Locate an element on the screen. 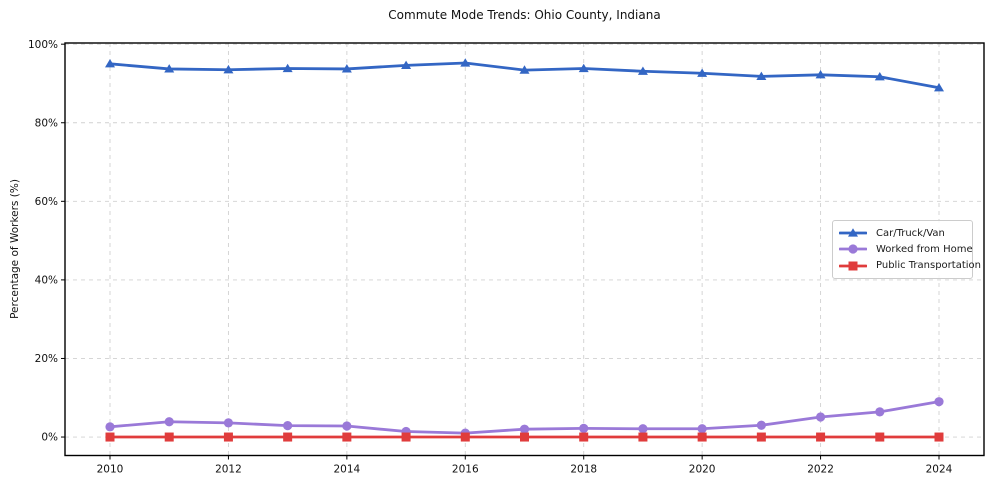  x-tick-label: 2020 is located at coordinates (702, 470).